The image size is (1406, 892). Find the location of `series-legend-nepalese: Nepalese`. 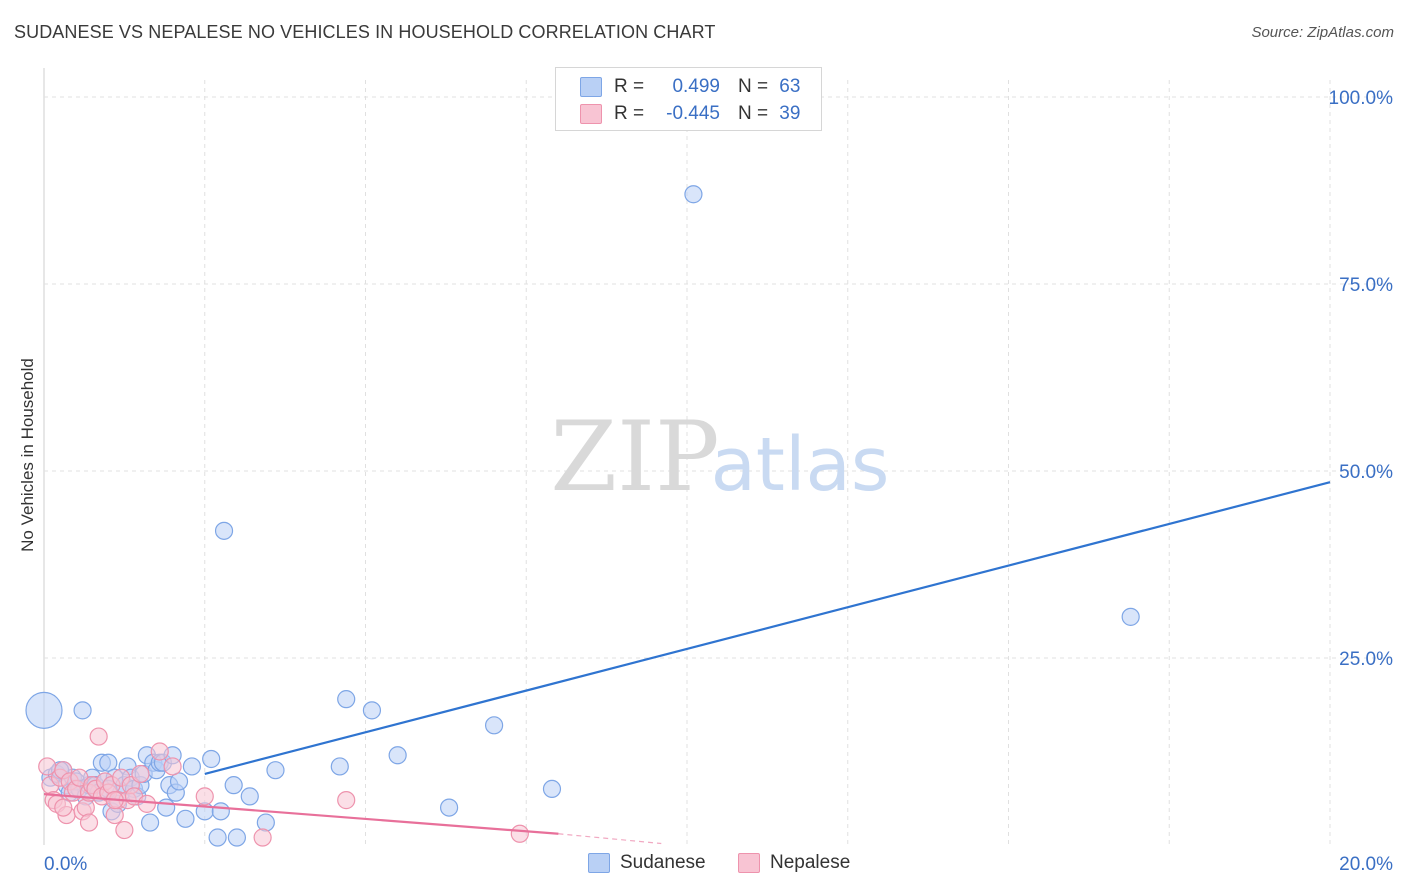

series-legend-nepalese: Nepalese is located at coordinates (794, 863).